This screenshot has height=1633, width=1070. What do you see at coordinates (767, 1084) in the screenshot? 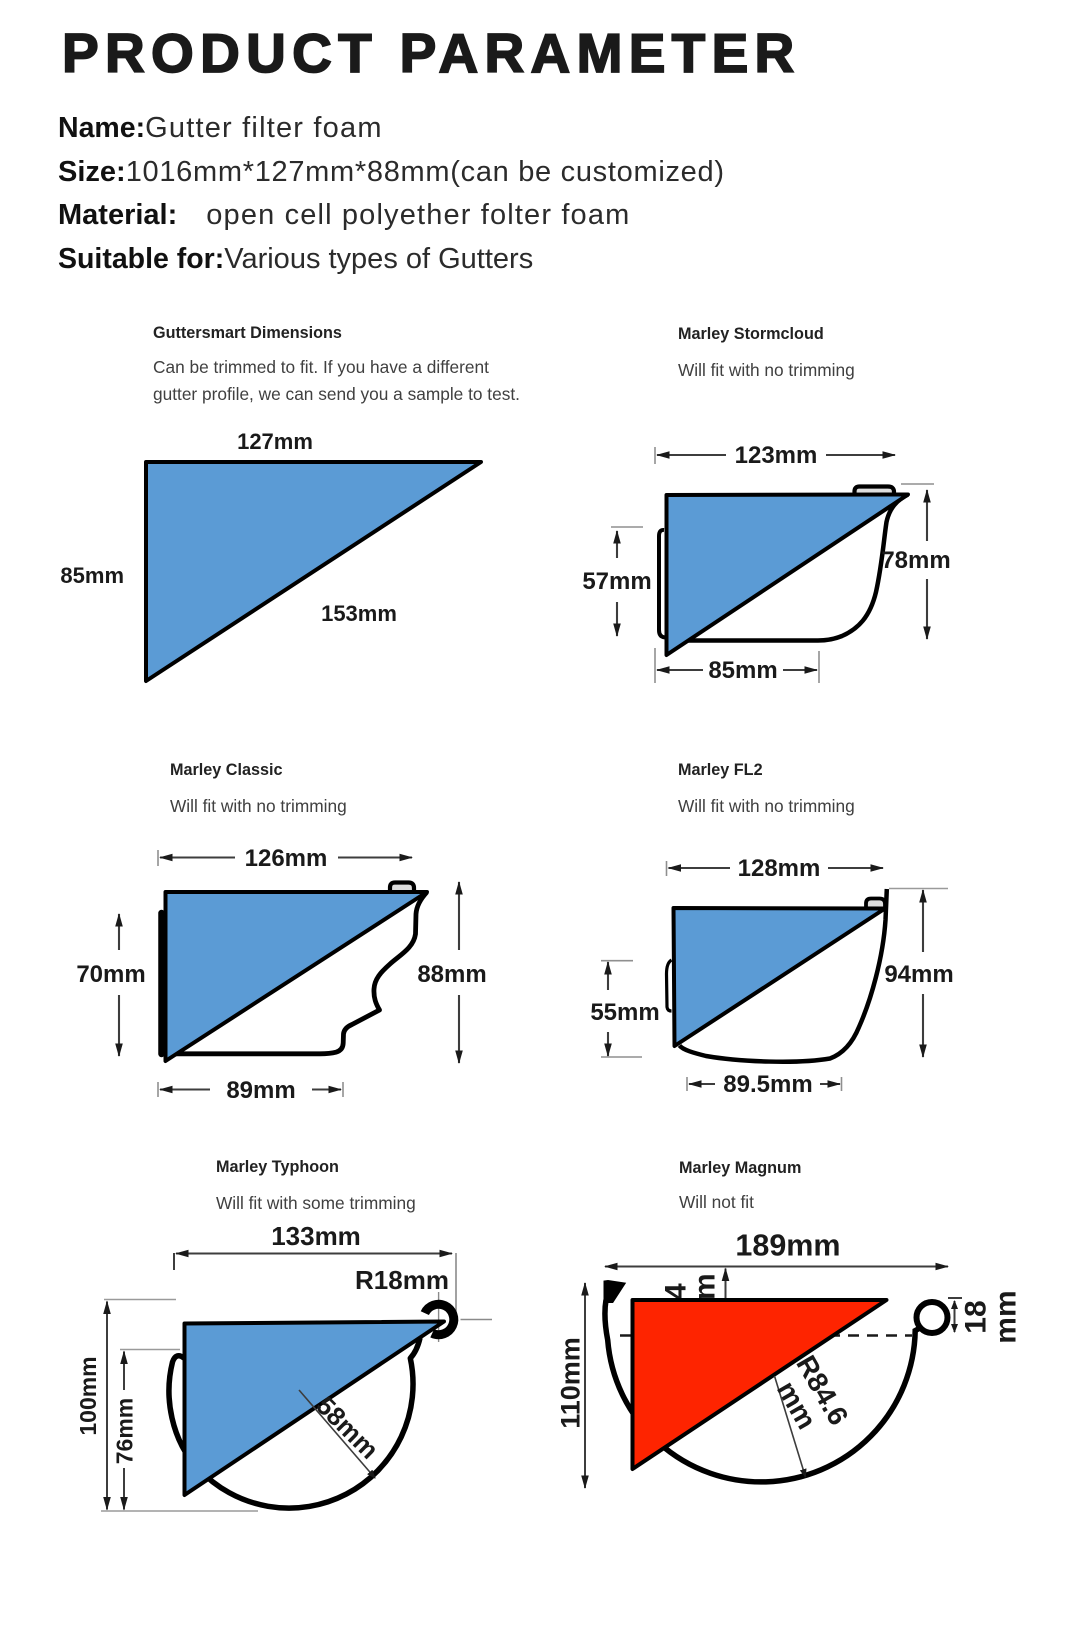
I see `svg-text: 89.5mm` at bounding box center [767, 1084].